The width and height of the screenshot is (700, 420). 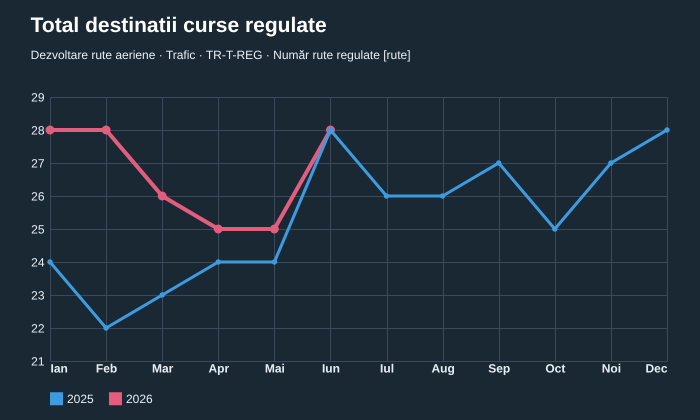 I want to click on x-tick-label: Mar, so click(x=163, y=369).